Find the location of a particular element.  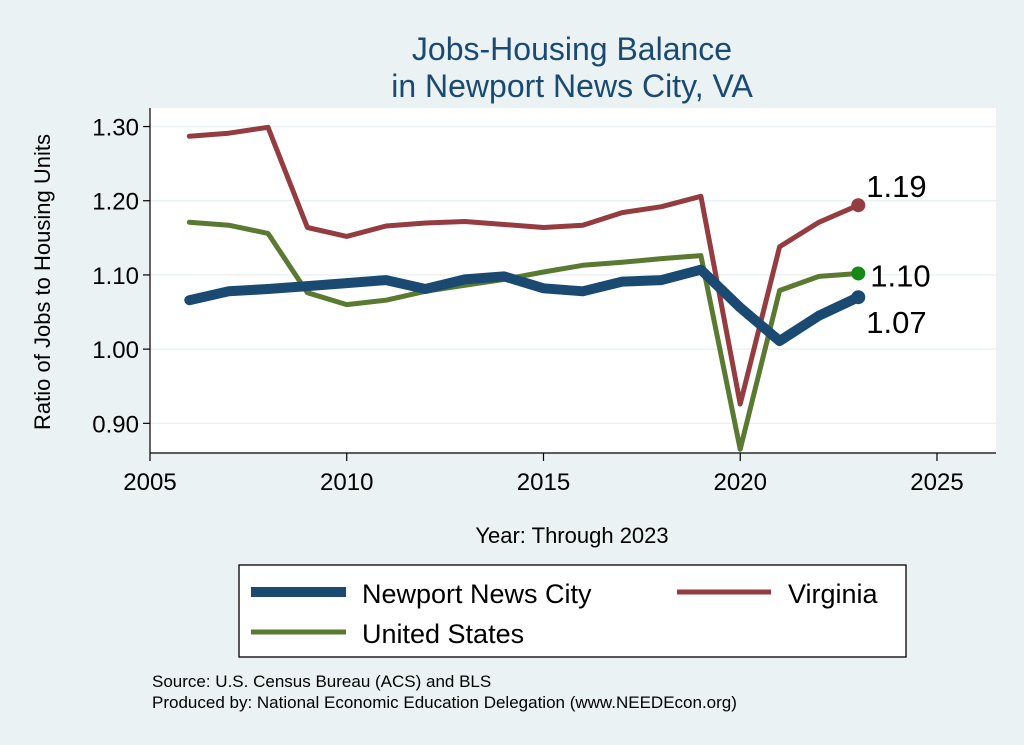

y-tick-label: 1.10 is located at coordinates (115, 276).